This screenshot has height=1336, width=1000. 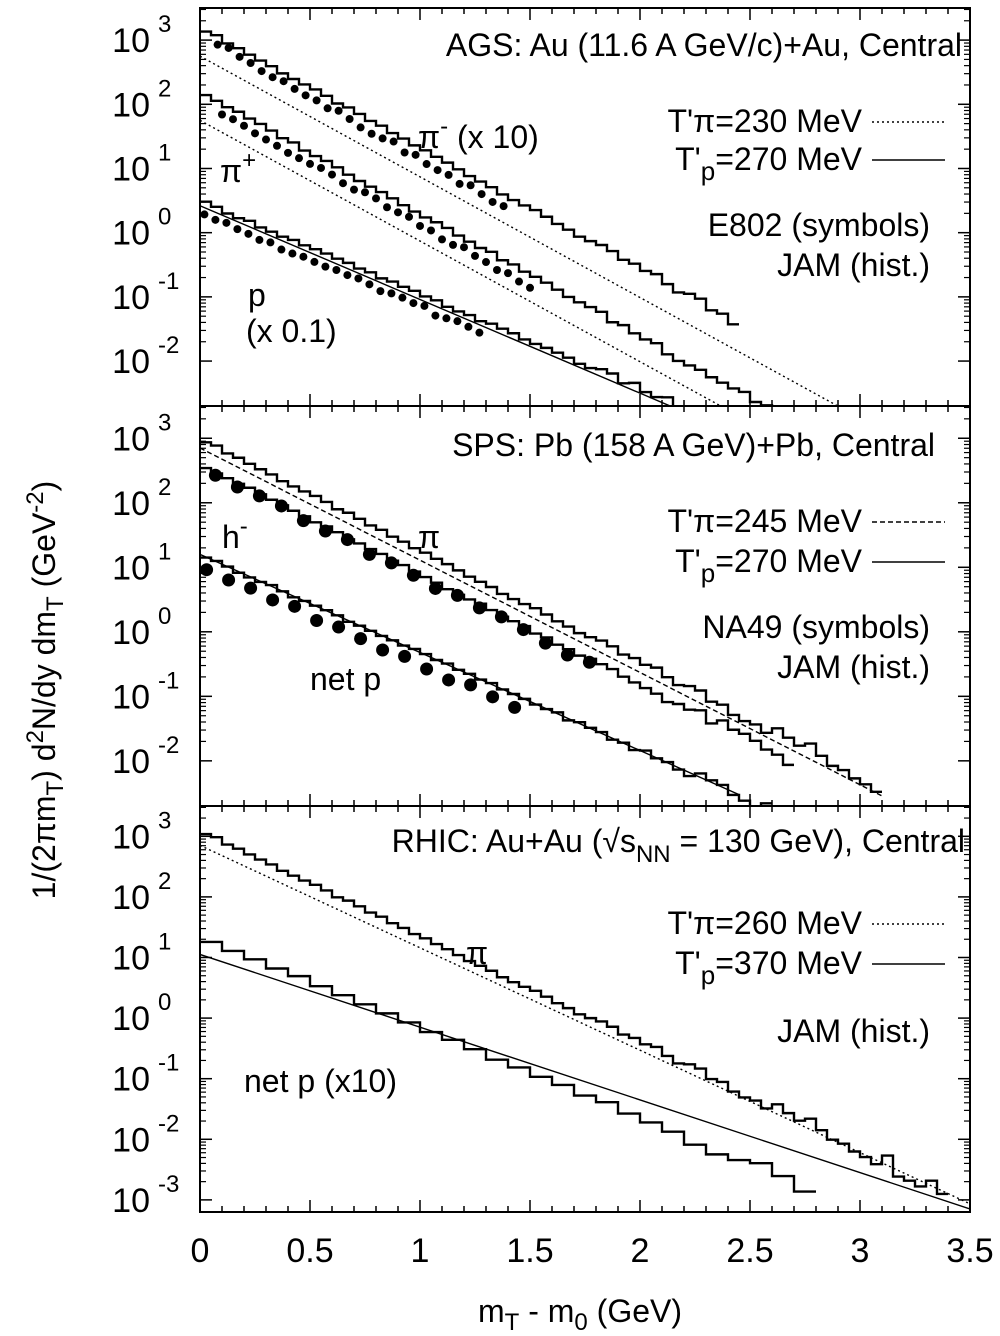 What do you see at coordinates (769, 967) in the screenshot?
I see `legend-entry-proton: T'p=370 MeV` at bounding box center [769, 967].